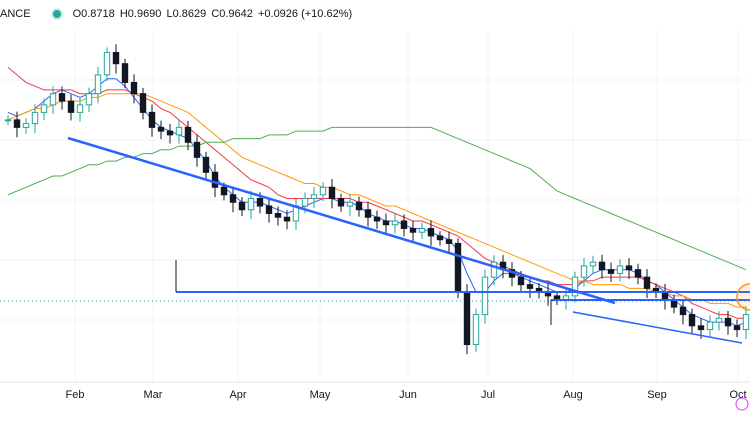 This screenshot has width=750, height=430. I want to click on x-tick-label: May, so click(320, 395).